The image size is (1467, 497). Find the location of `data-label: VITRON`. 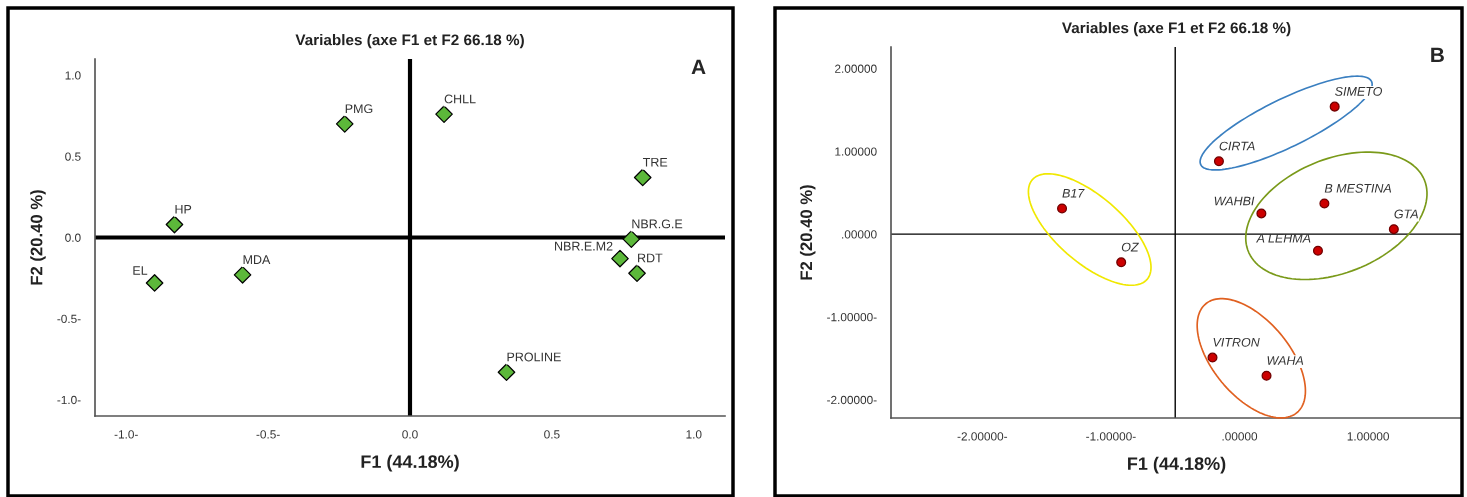

data-label: VITRON is located at coordinates (1236, 342).